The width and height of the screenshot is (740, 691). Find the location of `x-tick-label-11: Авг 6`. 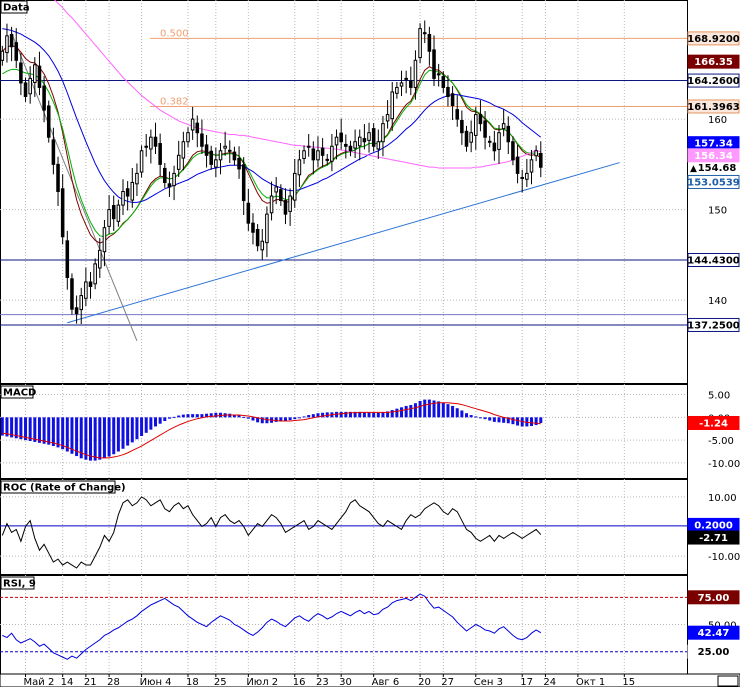

x-tick-label-11: Авг 6 is located at coordinates (386, 682).